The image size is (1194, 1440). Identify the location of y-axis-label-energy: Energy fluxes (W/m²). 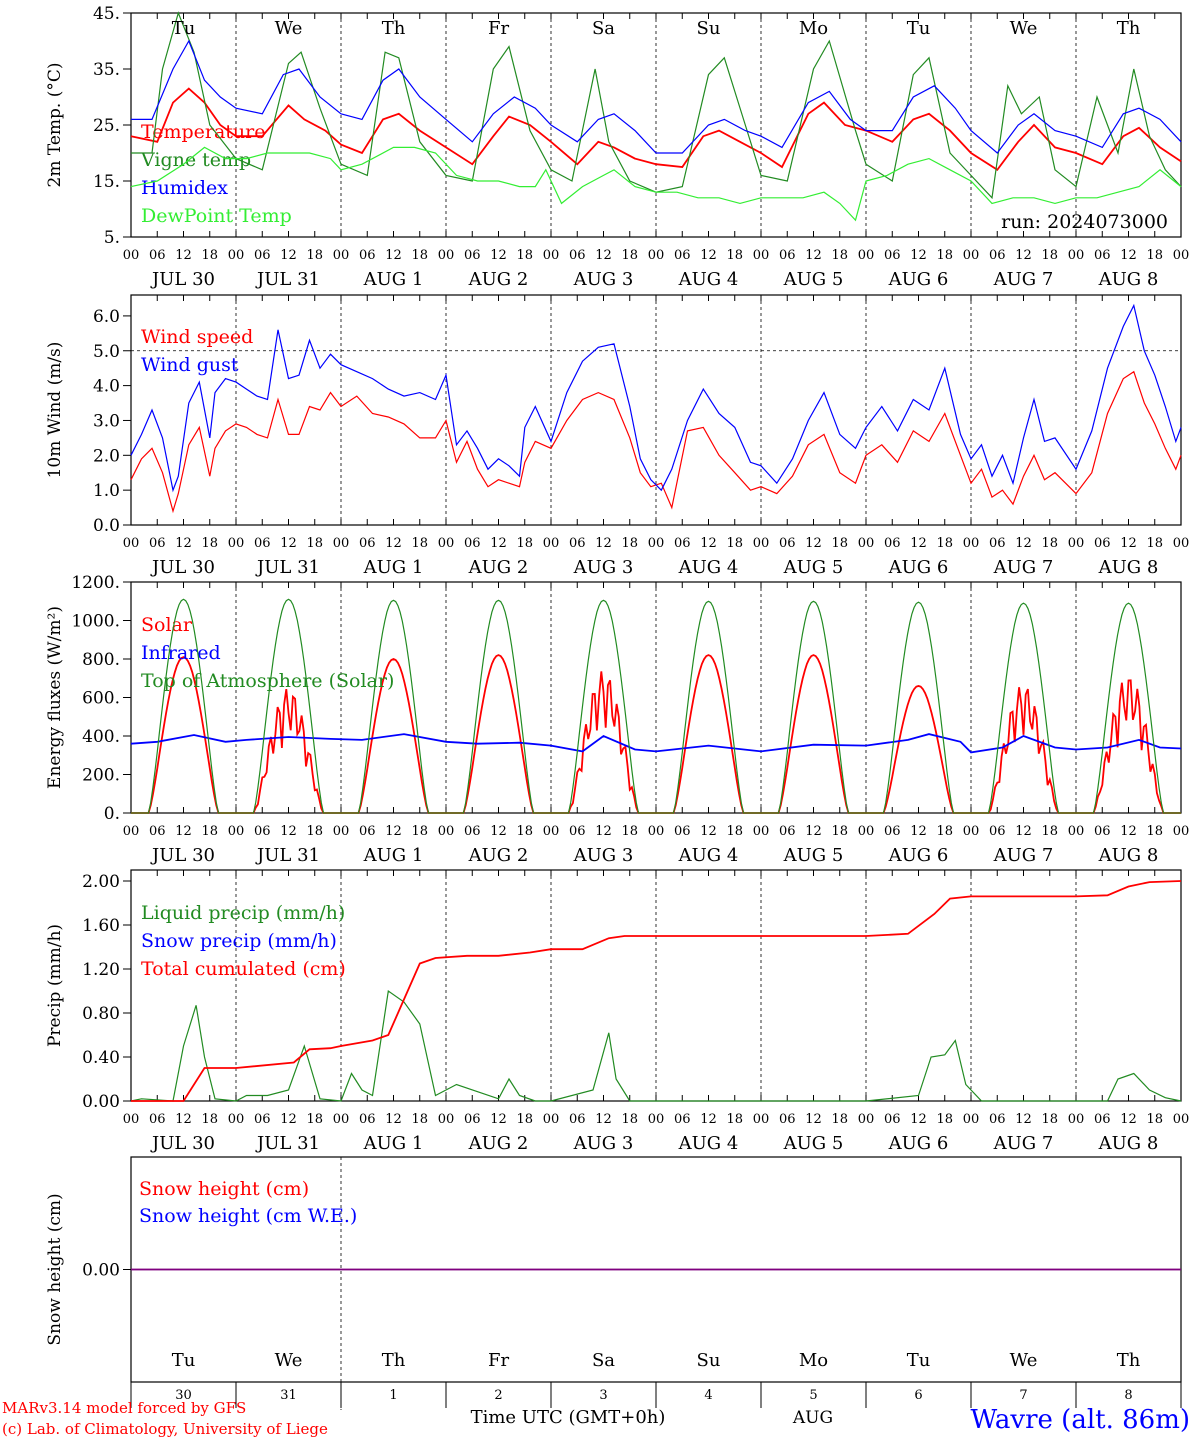
(55, 697).